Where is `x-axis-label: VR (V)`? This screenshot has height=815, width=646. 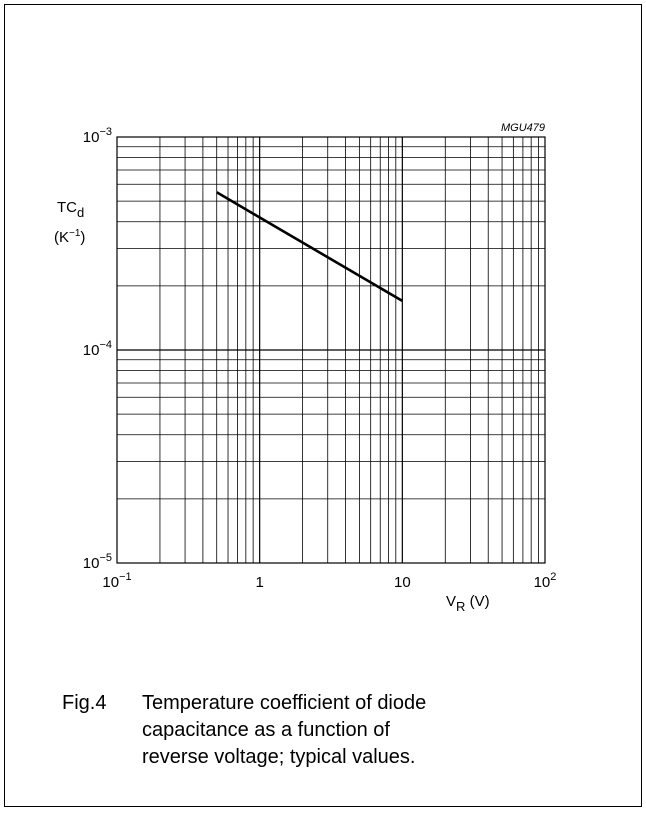
x-axis-label: VR (V) is located at coordinates (468, 603).